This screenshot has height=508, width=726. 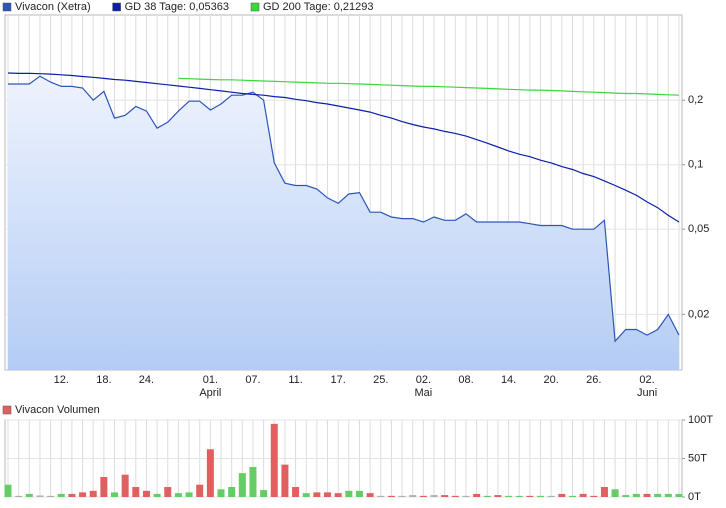 What do you see at coordinates (551, 380) in the screenshot?
I see `x-tick-label: 20.` at bounding box center [551, 380].